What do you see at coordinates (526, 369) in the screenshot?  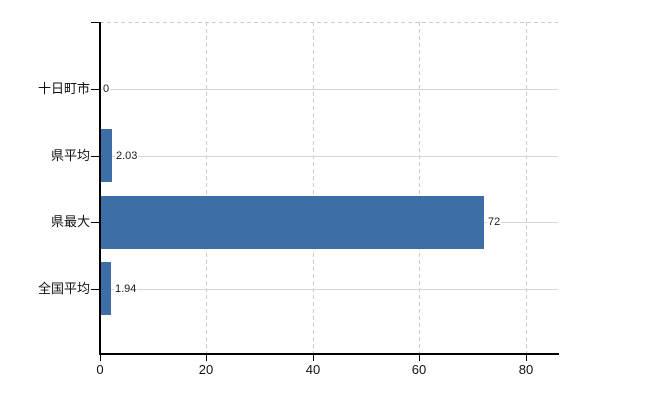 I see `x-axis-tick-label: 80` at bounding box center [526, 369].